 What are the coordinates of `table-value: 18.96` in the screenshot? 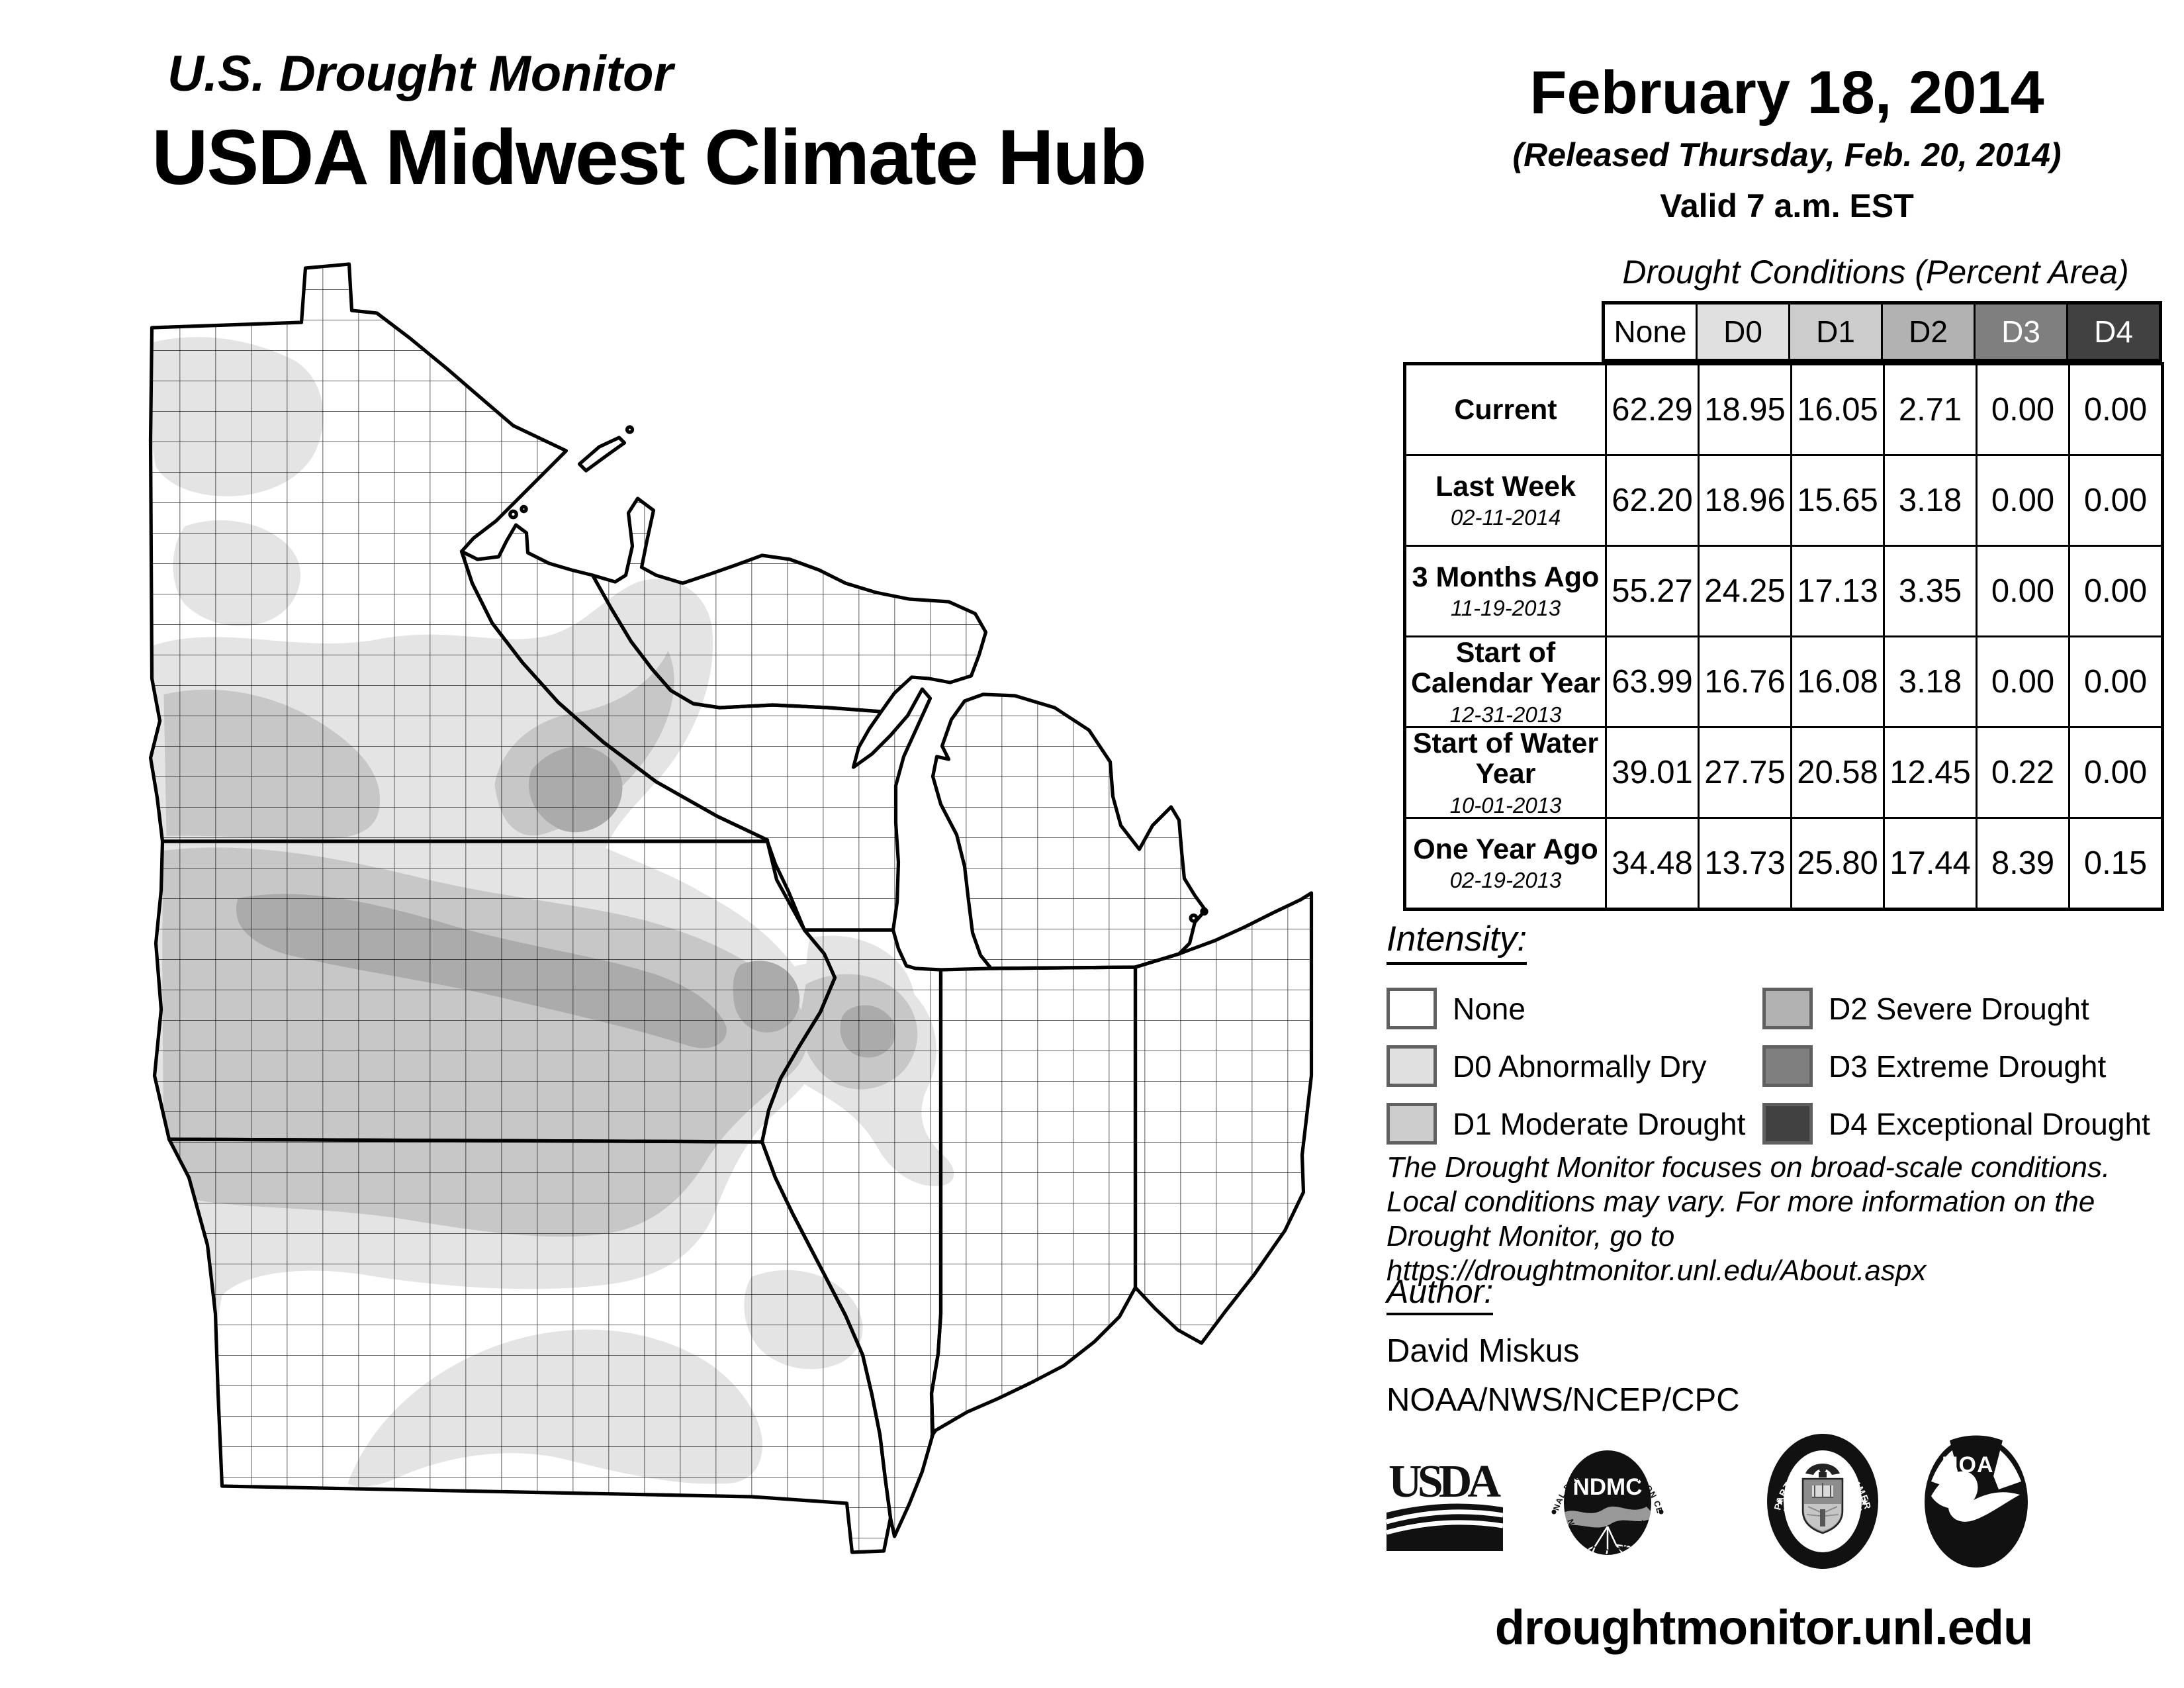 It's located at (1745, 500).